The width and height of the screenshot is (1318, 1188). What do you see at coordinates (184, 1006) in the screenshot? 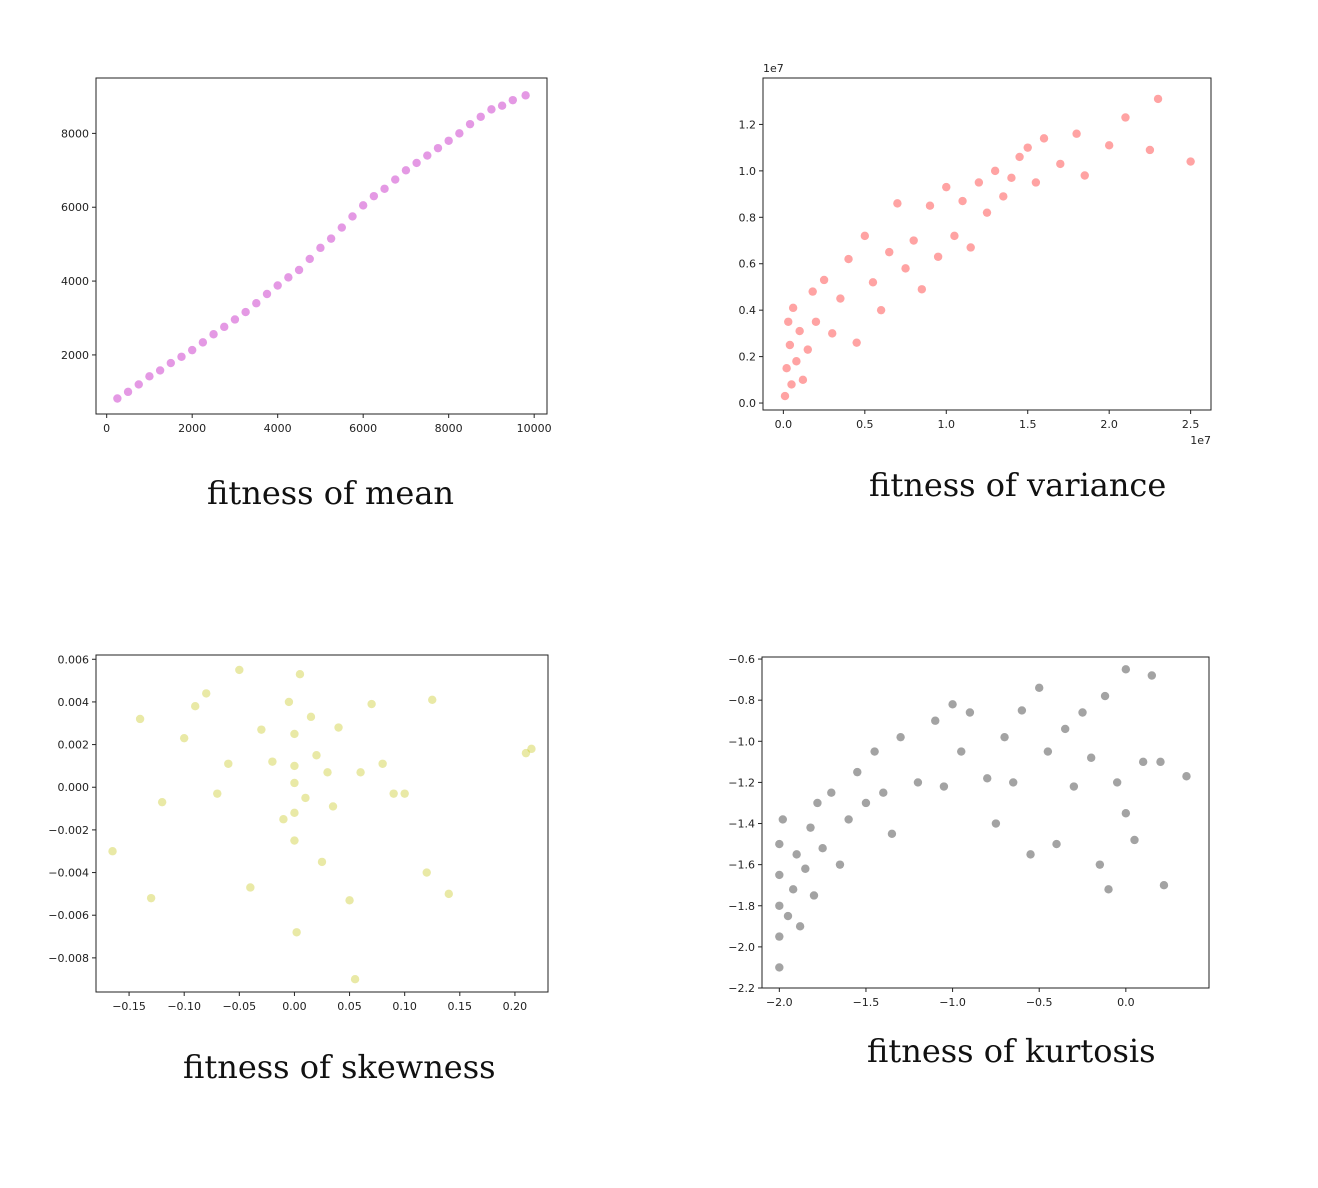
I see `x-tick-label: −0.10` at bounding box center [184, 1006].